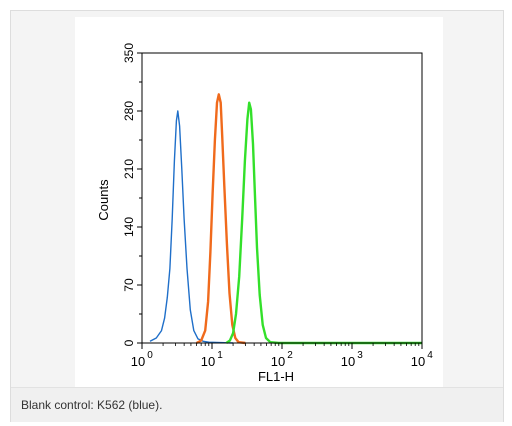 This screenshot has width=512, height=426. I want to click on x-tick-label-2: 10, so click(278, 361).